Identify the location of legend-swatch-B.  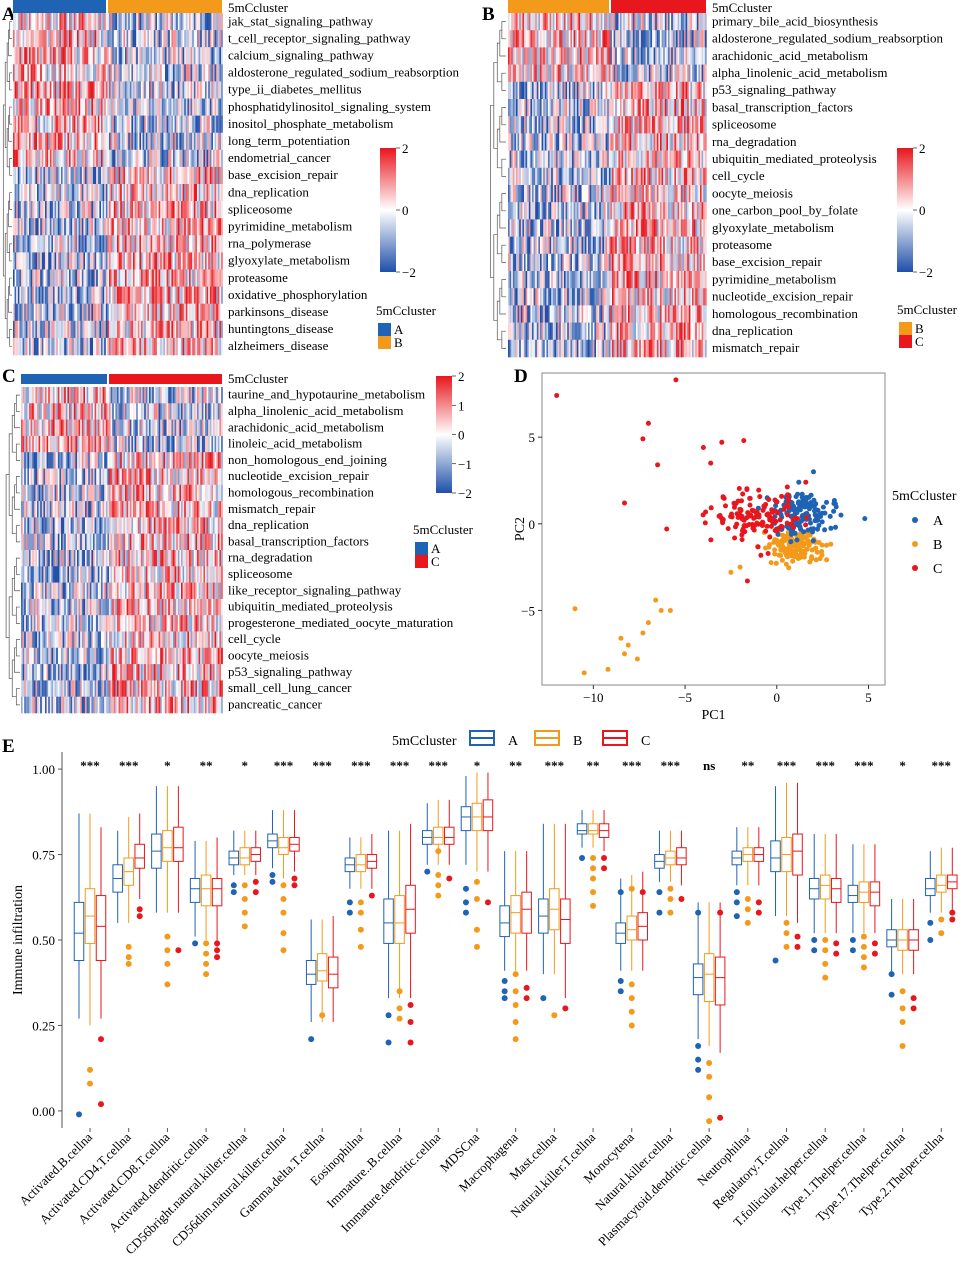
(384, 342).